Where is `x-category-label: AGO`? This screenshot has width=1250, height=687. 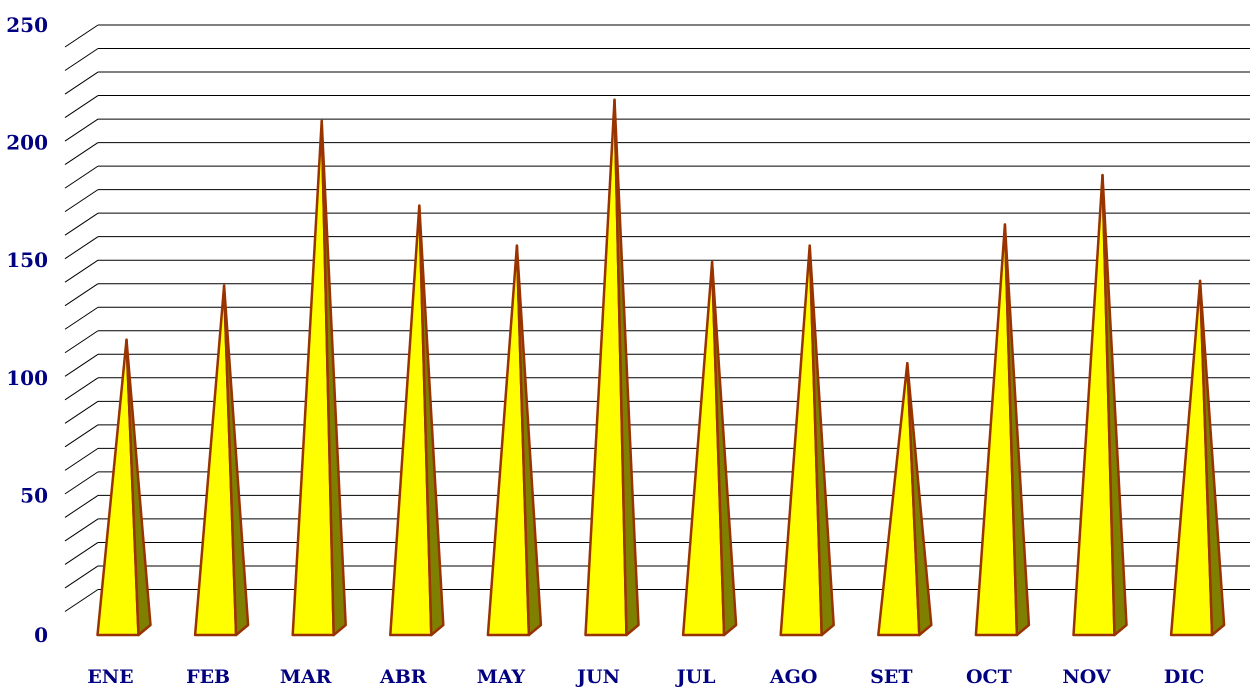
x-category-label: AGO is located at coordinates (793, 676).